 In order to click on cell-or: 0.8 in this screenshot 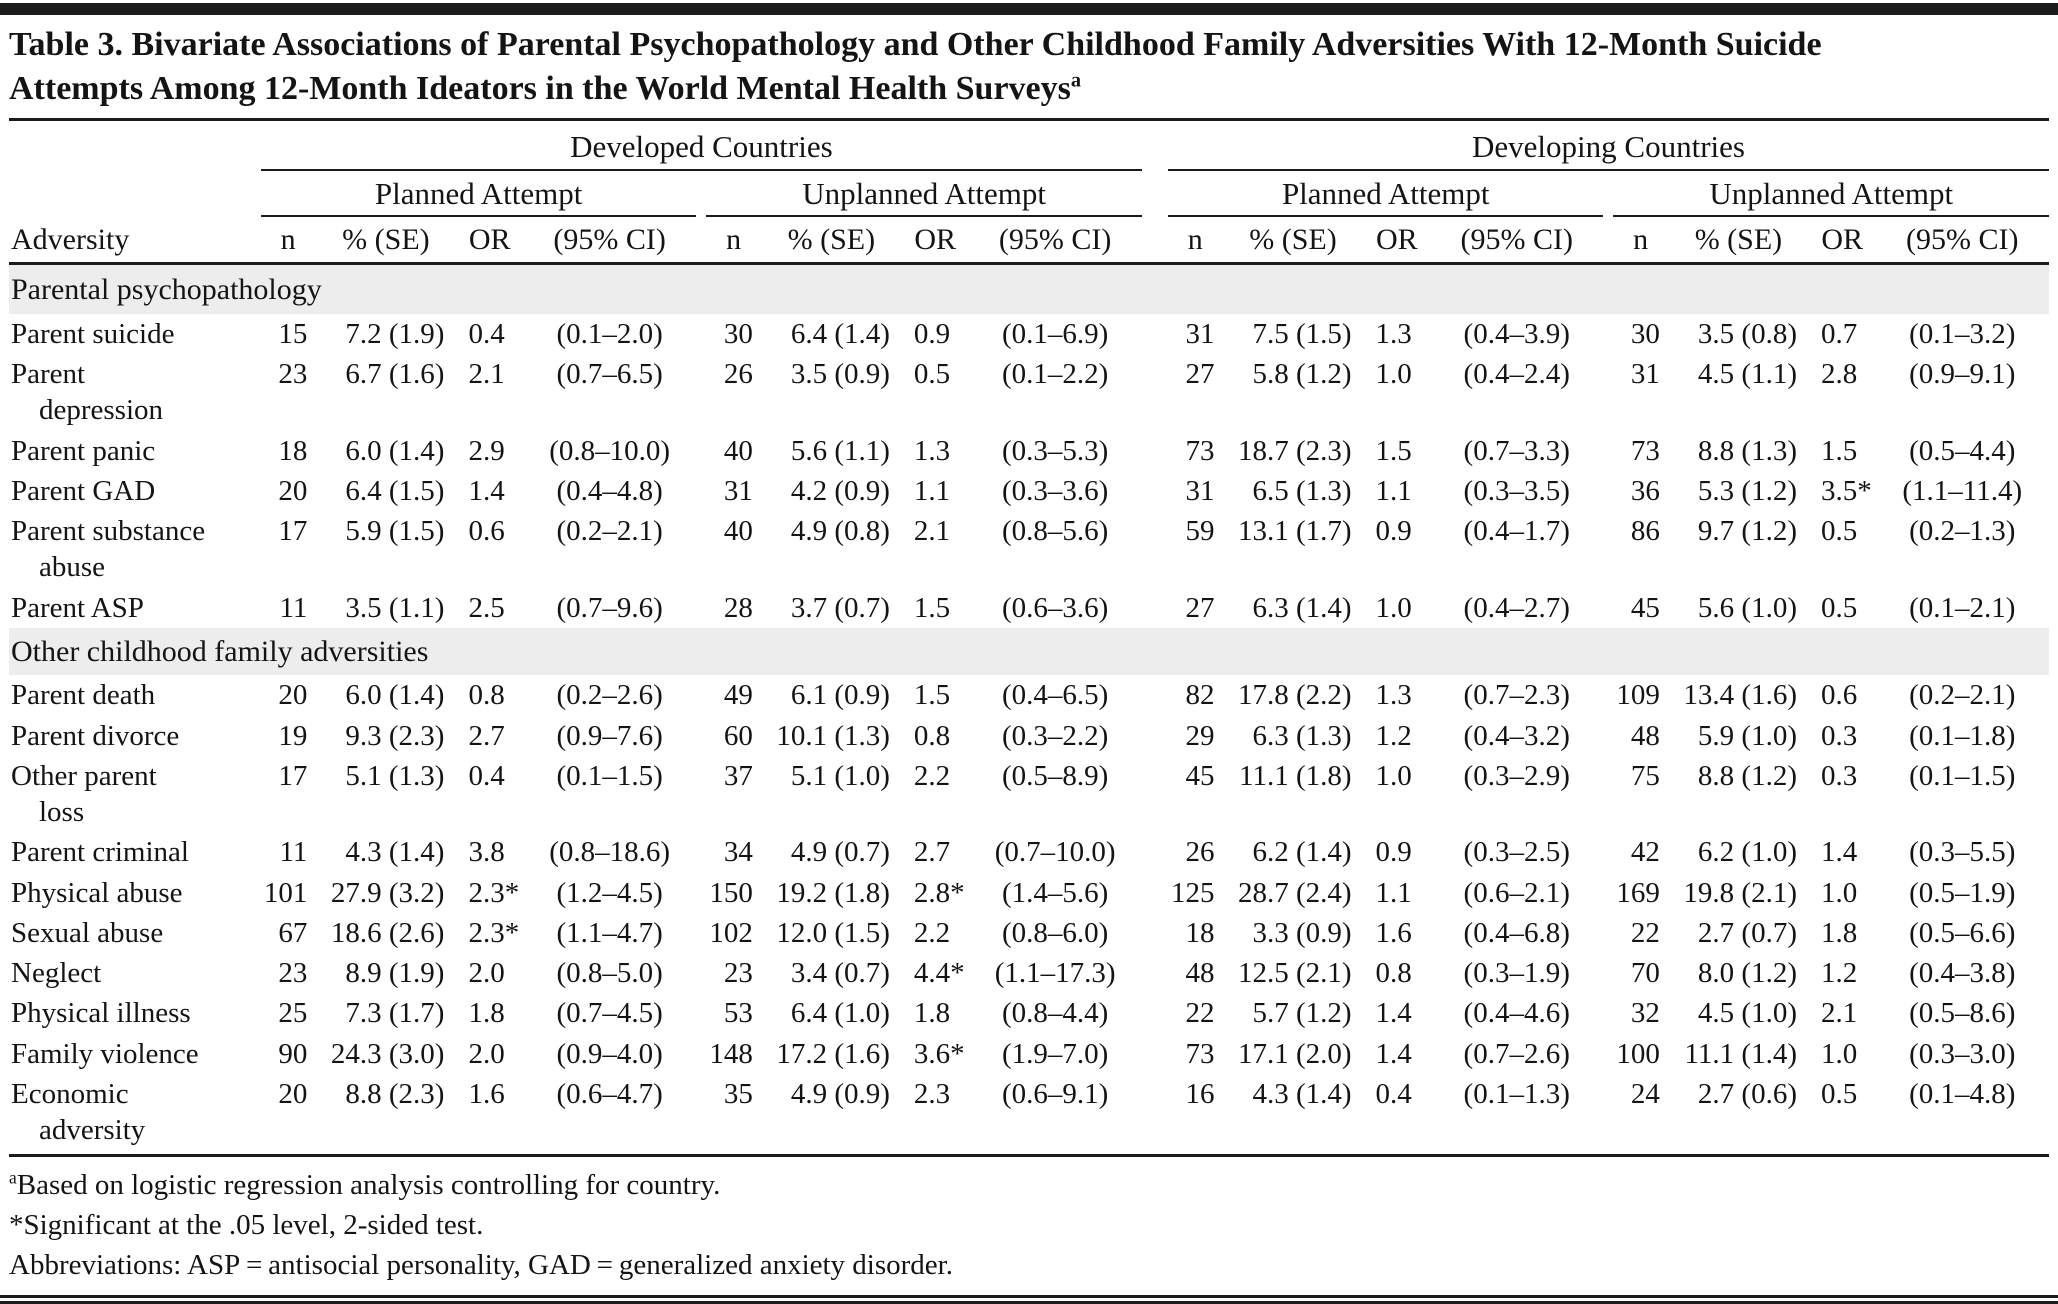, I will do `click(1393, 973)`.